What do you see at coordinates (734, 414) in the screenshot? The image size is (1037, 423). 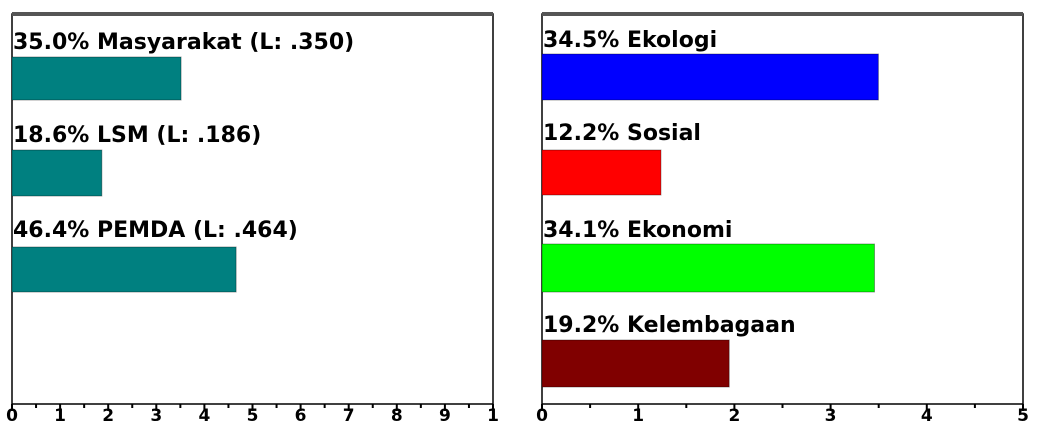 I see `chart2-x-tick-label-2: 2` at bounding box center [734, 414].